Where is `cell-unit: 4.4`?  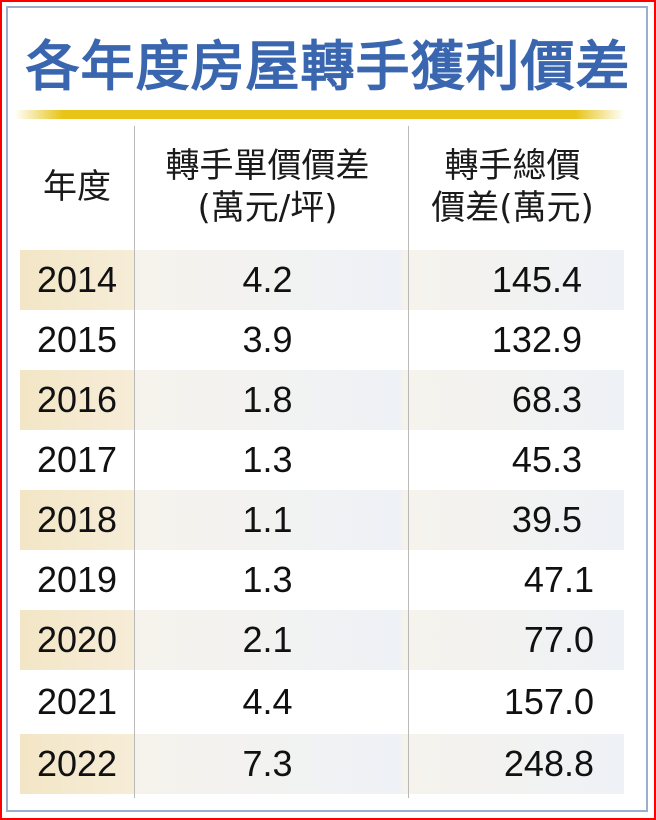
cell-unit: 4.4 is located at coordinates (267, 701).